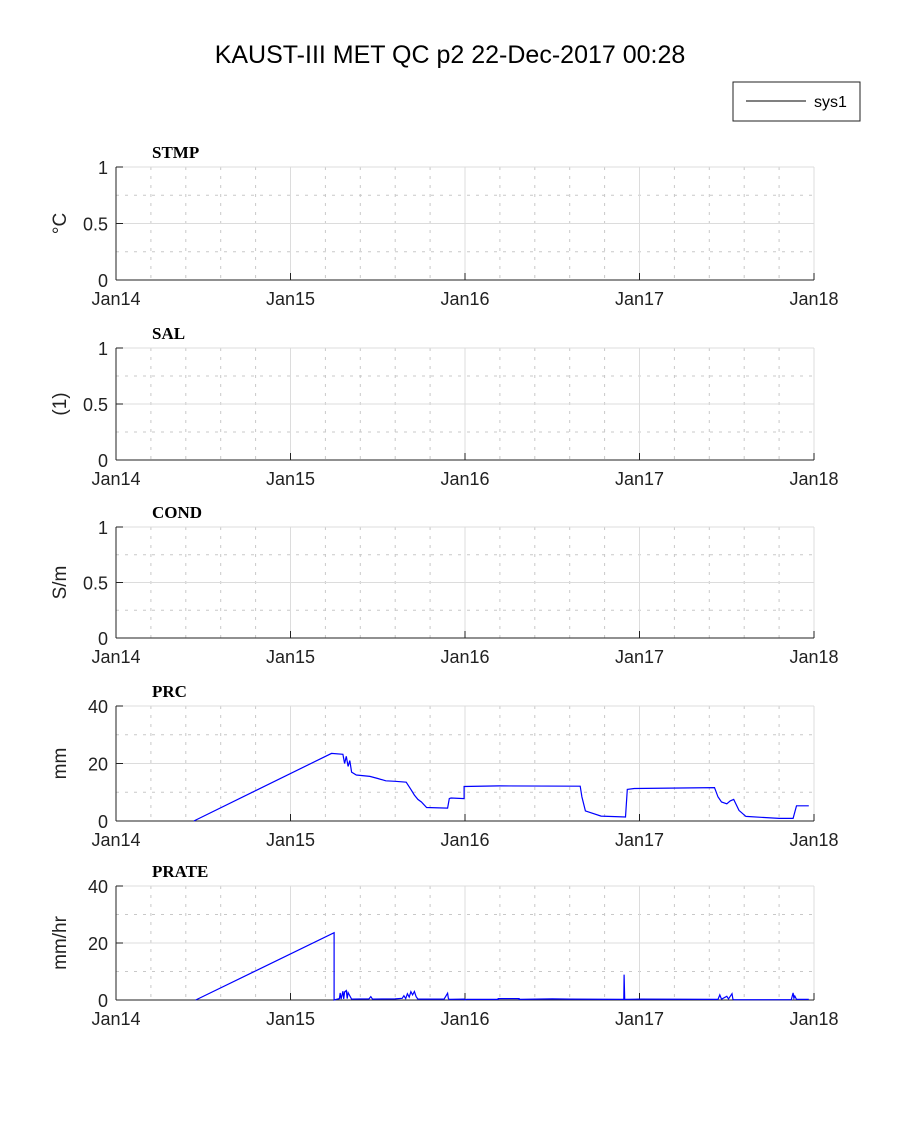 This screenshot has height=1125, width=900. I want to click on subplot-title: PRATE, so click(180, 871).